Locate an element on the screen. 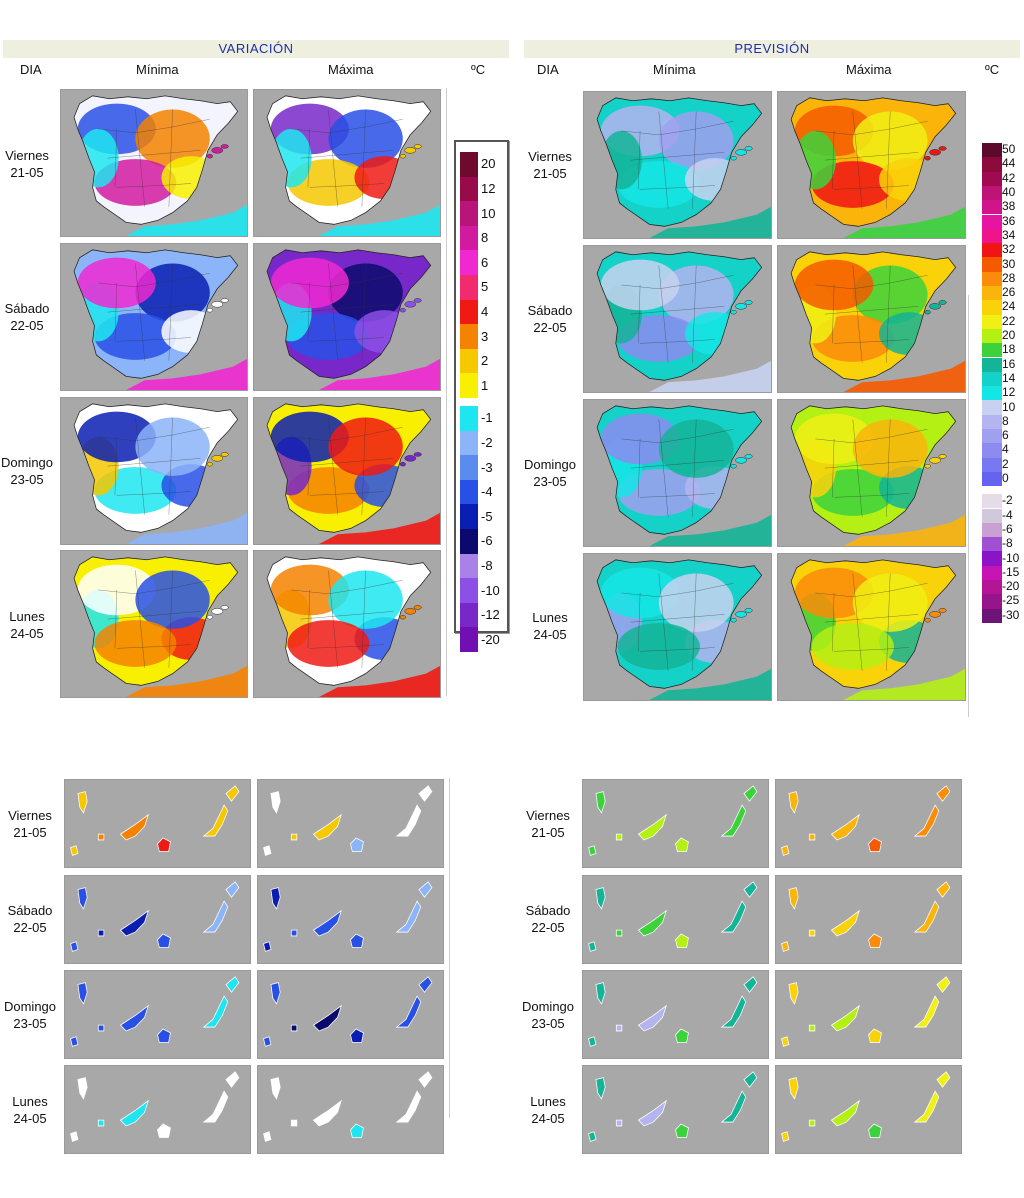 The height and width of the screenshot is (1198, 1024). variacion-title-bar: VARIACIÓN is located at coordinates (256, 49).